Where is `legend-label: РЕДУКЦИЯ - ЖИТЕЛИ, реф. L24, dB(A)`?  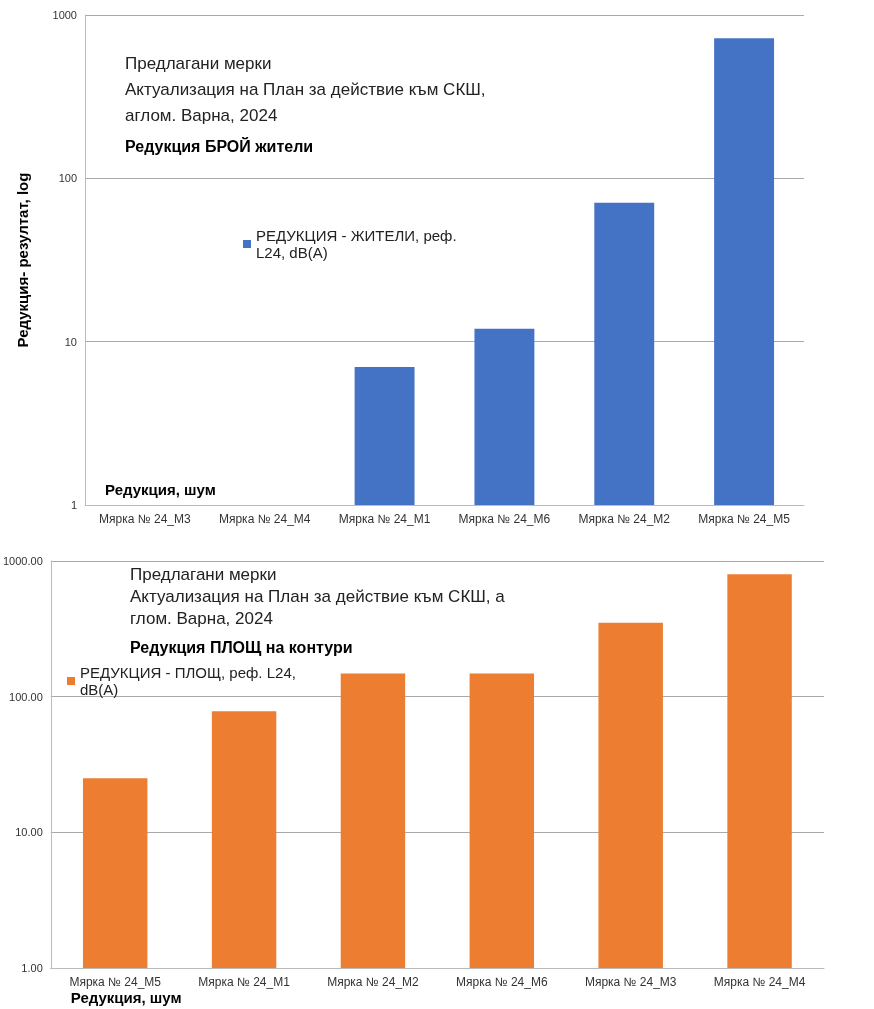
legend-label: РЕДУКЦИЯ - ЖИТЕЛИ, реф. L24, dB(A) is located at coordinates (358, 244).